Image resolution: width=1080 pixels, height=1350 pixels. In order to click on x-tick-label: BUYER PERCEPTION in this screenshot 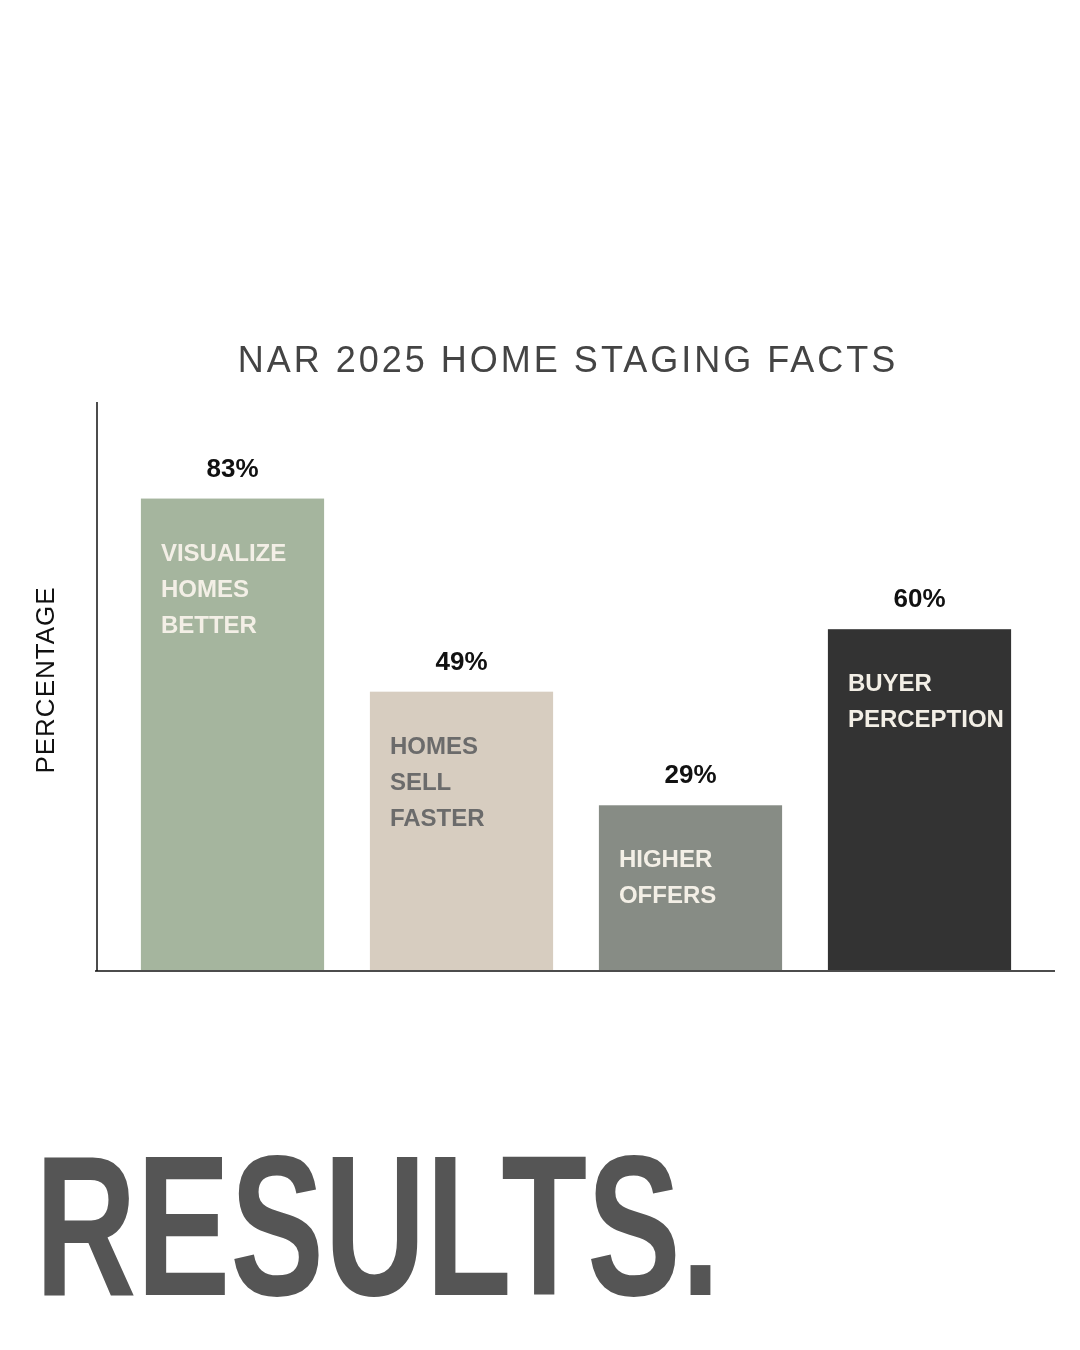, I will do `click(925, 701)`.